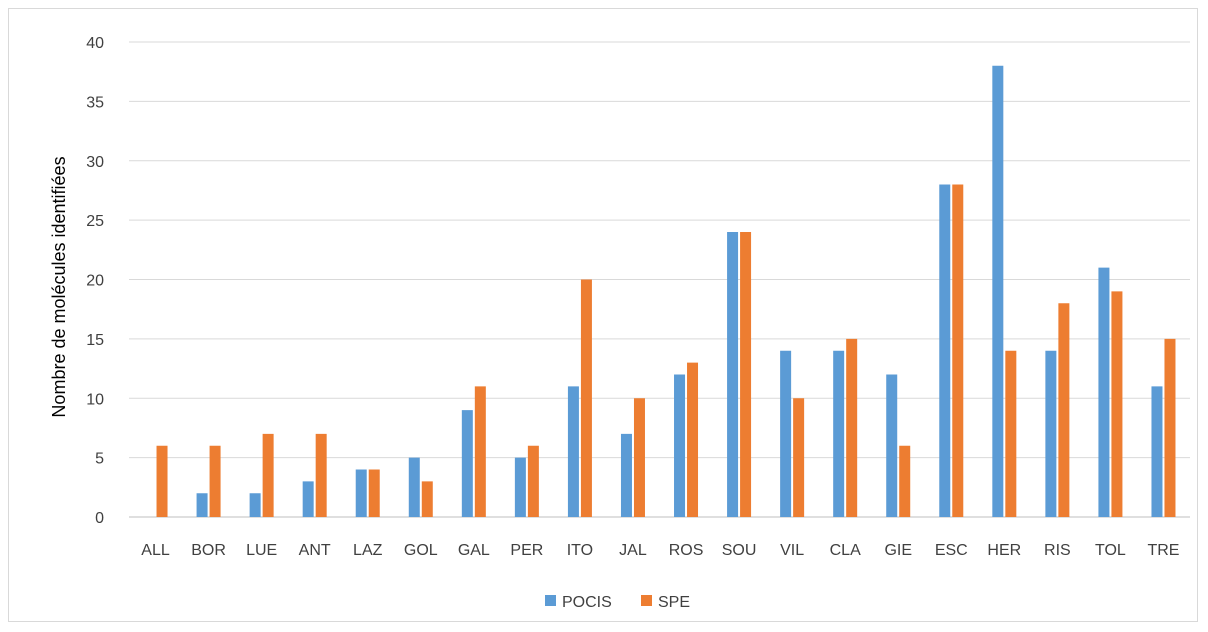 This screenshot has height=632, width=1208. What do you see at coordinates (59, 286) in the screenshot?
I see `y-axis-title: Nombre de molécules identifiées` at bounding box center [59, 286].